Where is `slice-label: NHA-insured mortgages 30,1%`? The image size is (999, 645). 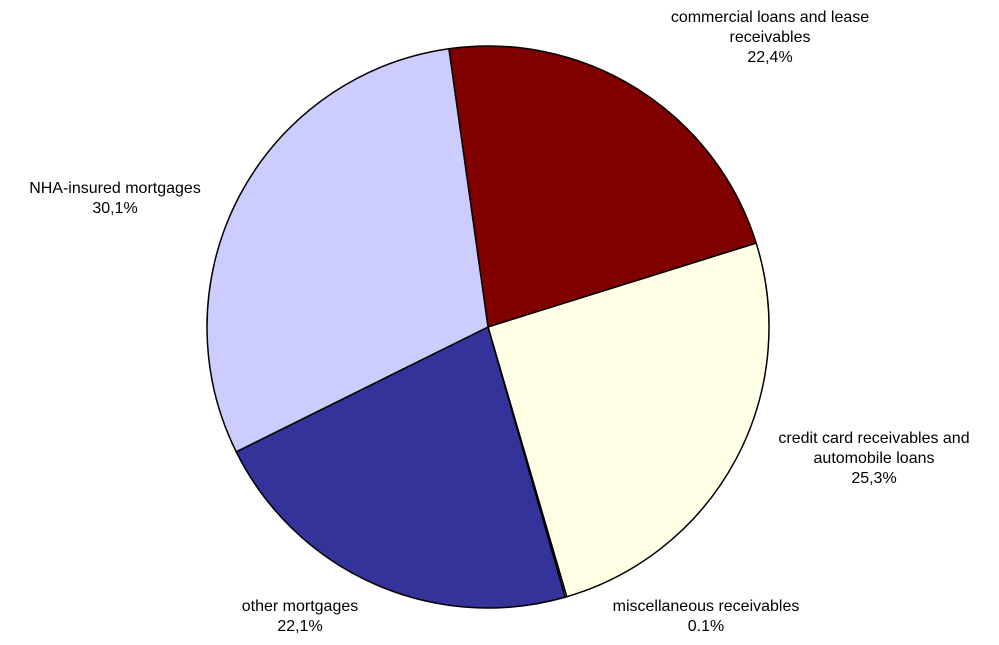
slice-label: NHA-insured mortgages 30,1% is located at coordinates (115, 198).